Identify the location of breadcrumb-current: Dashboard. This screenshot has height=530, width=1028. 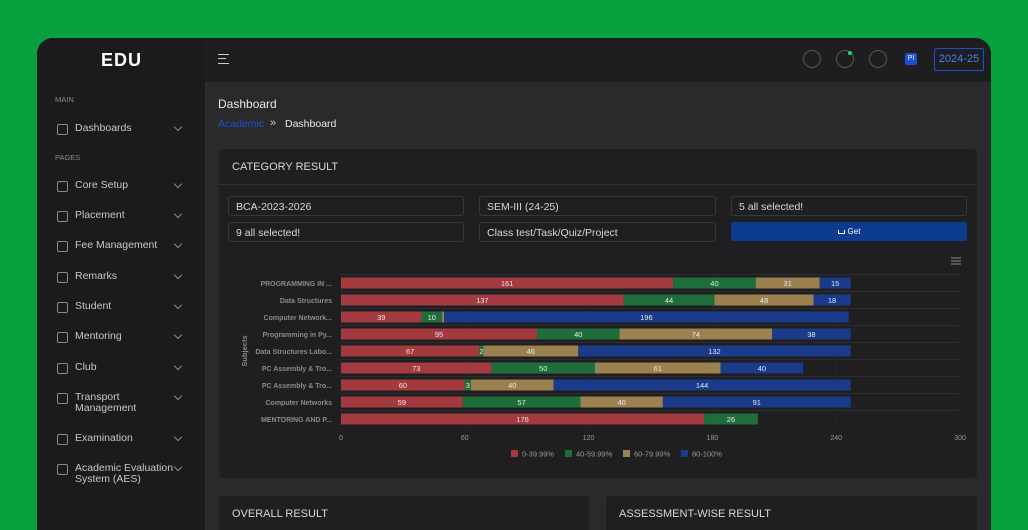
(311, 124).